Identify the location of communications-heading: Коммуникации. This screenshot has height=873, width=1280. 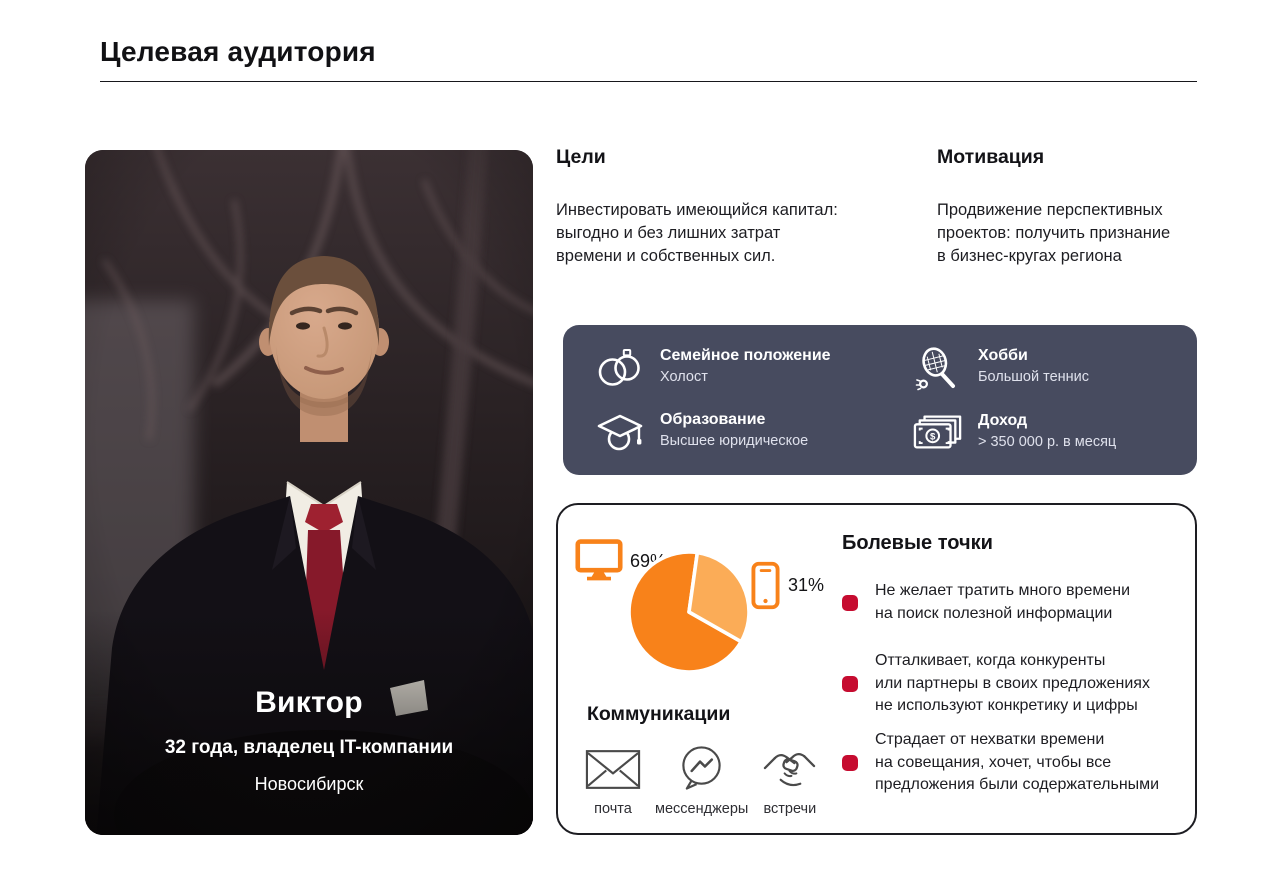
(659, 714).